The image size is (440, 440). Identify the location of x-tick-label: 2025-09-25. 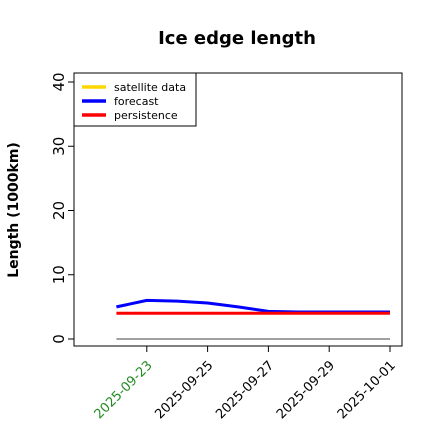
(184, 390).